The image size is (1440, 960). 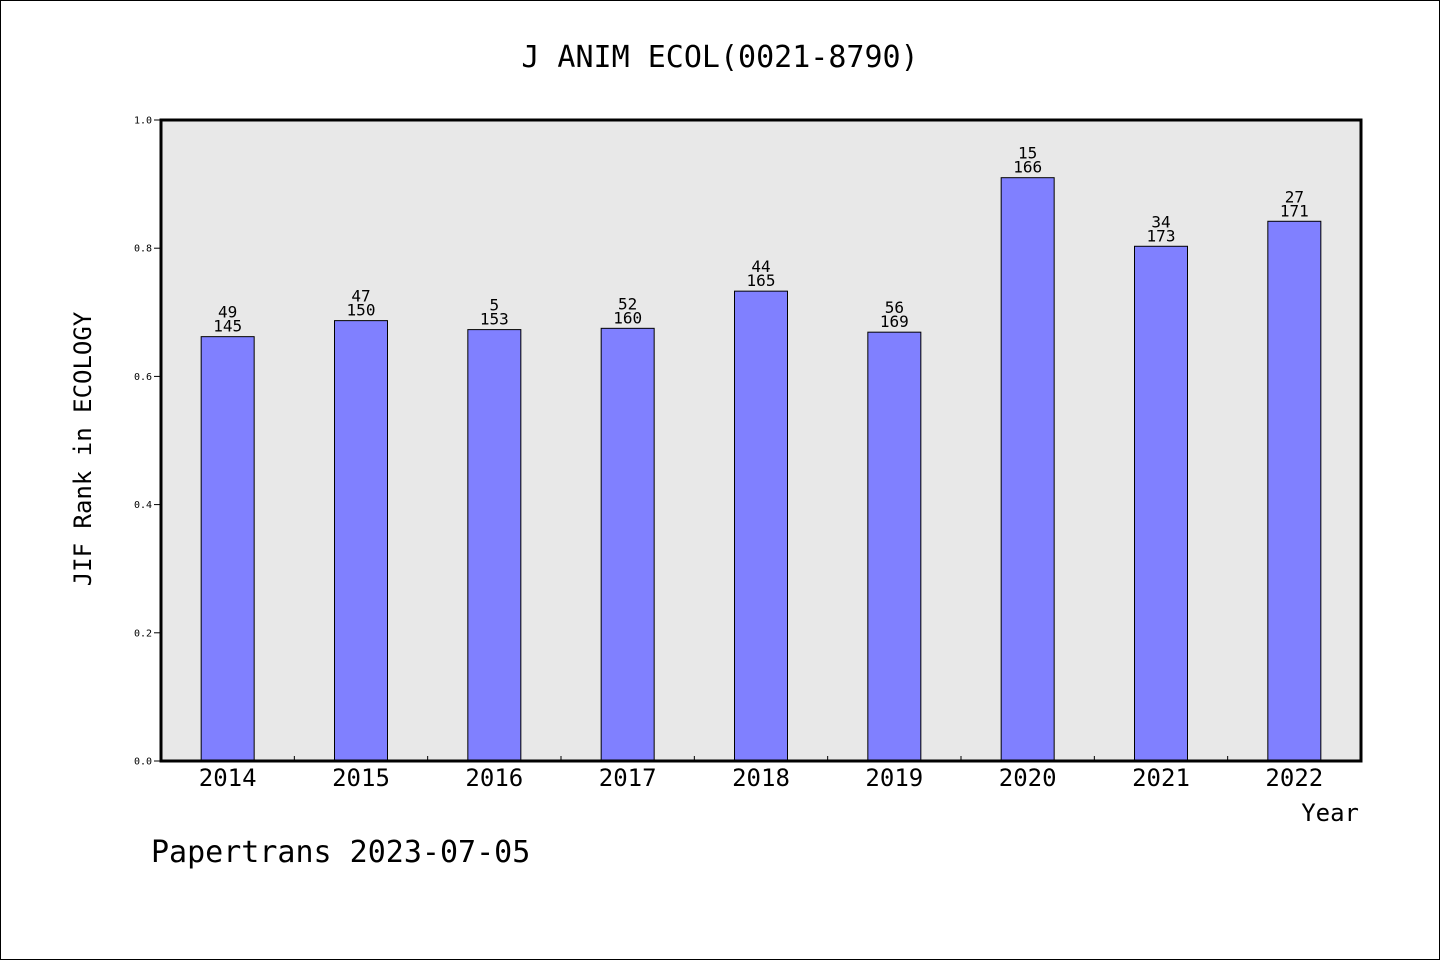 What do you see at coordinates (894, 307) in the screenshot?
I see `bar-label-2019-rank: 56` at bounding box center [894, 307].